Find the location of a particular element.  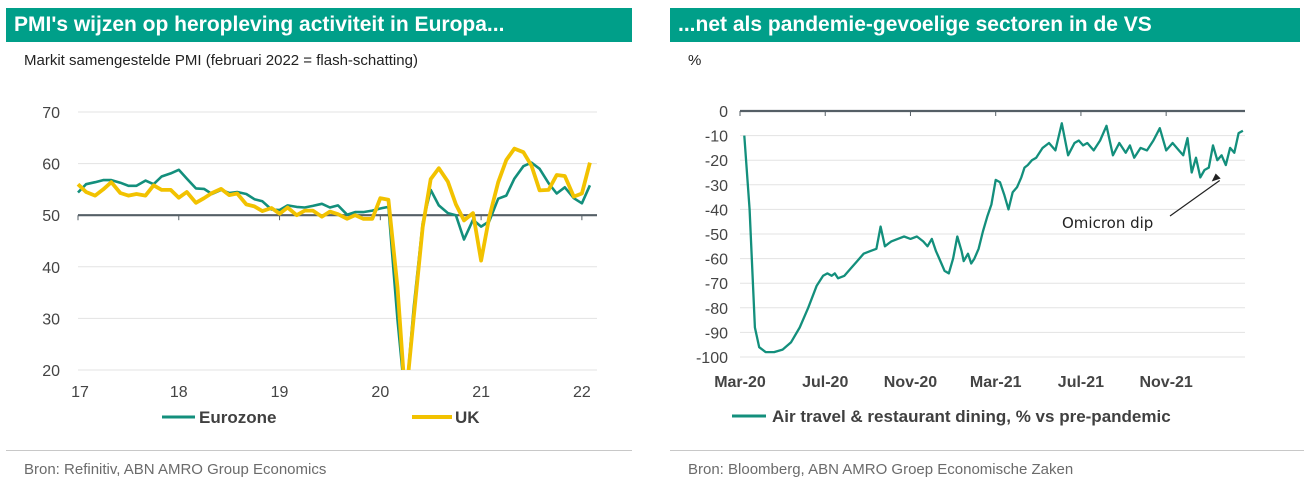

right-y-tick-label: -40 is located at coordinates (716, 210).